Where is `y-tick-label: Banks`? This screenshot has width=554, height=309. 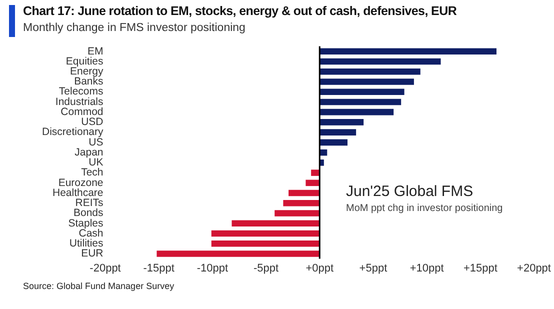
y-tick-label: Banks is located at coordinates (89, 82).